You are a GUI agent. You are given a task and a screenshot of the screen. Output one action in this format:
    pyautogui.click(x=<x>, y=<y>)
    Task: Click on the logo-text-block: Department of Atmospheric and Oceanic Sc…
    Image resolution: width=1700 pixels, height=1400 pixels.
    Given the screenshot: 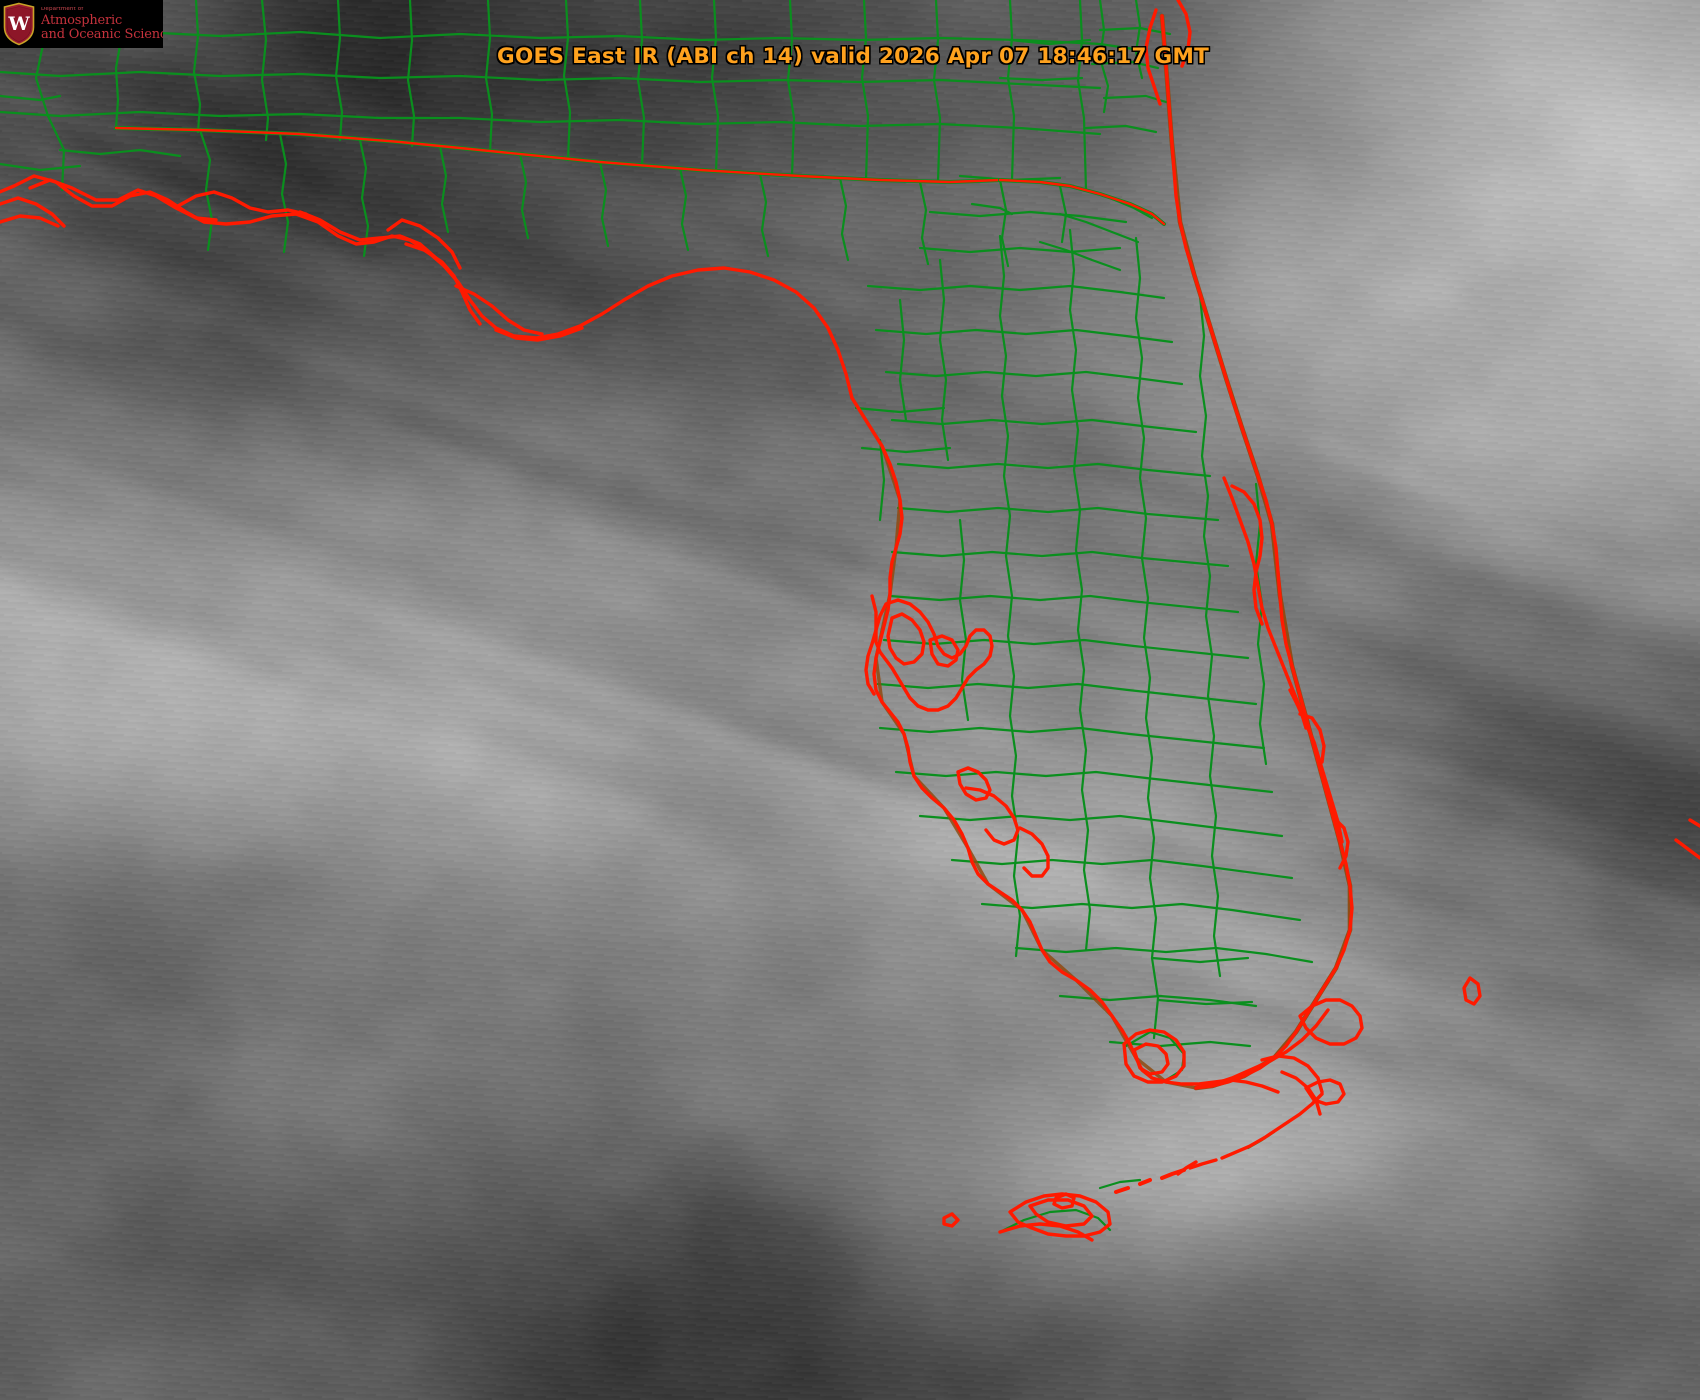 What is the action you would take?
    pyautogui.click(x=102, y=24)
    